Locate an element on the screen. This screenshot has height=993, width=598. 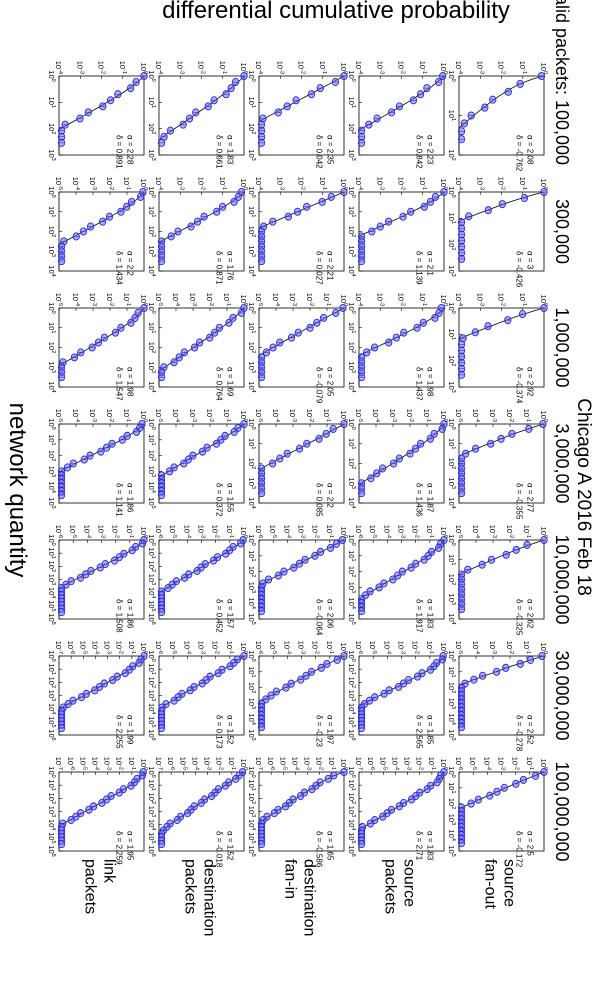
alpha-value: 1.95 is located at coordinates (130, 853).